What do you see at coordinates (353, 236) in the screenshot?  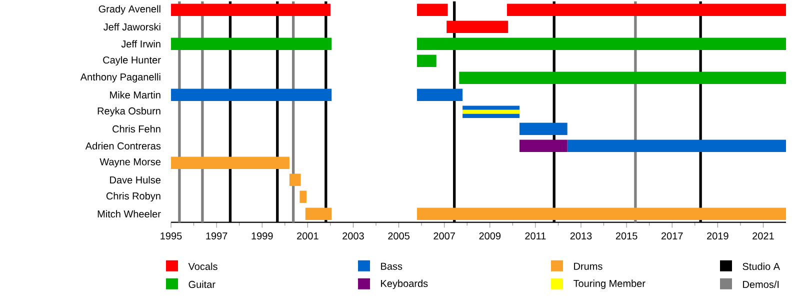 I see `x-tick-label: 2003` at bounding box center [353, 236].